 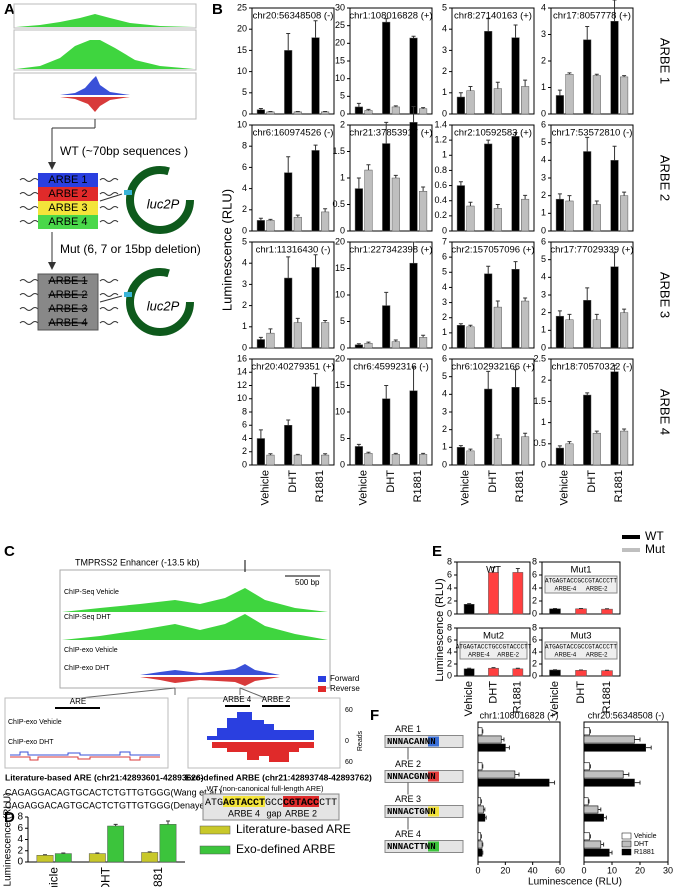 What do you see at coordinates (519, 715) in the screenshot?
I see `chart-title: chr1:108016828 (+)` at bounding box center [519, 715].